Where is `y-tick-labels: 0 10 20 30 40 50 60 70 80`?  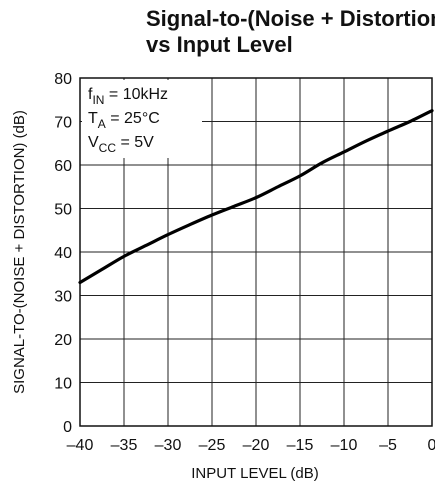
y-tick-labels: 0 10 20 30 40 50 60 70 80 is located at coordinates (63, 253).